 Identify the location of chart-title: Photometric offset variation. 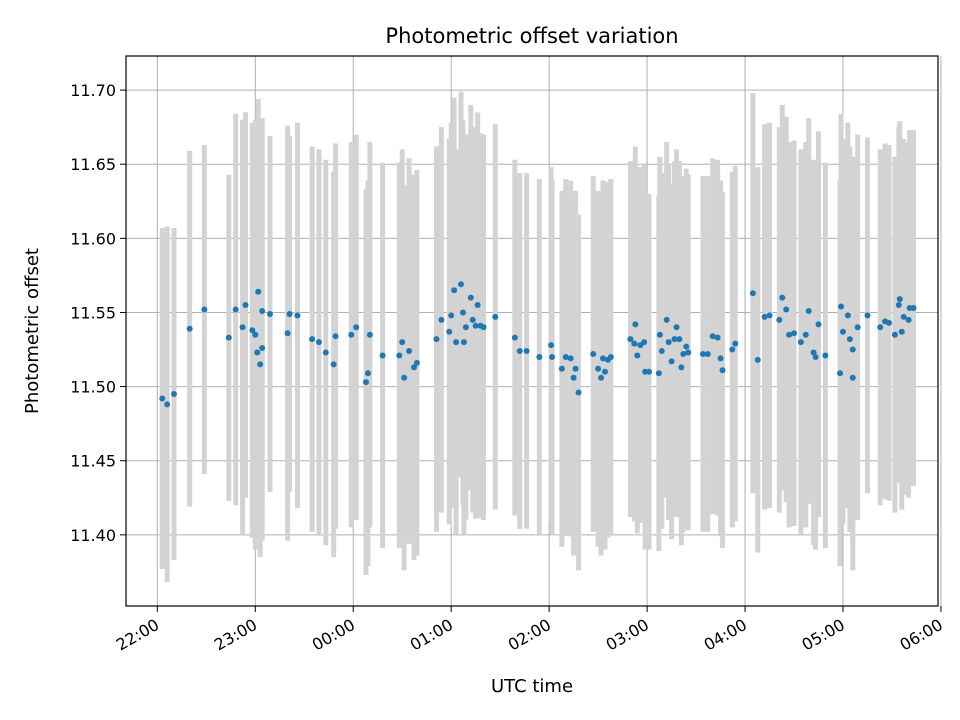
(531, 36).